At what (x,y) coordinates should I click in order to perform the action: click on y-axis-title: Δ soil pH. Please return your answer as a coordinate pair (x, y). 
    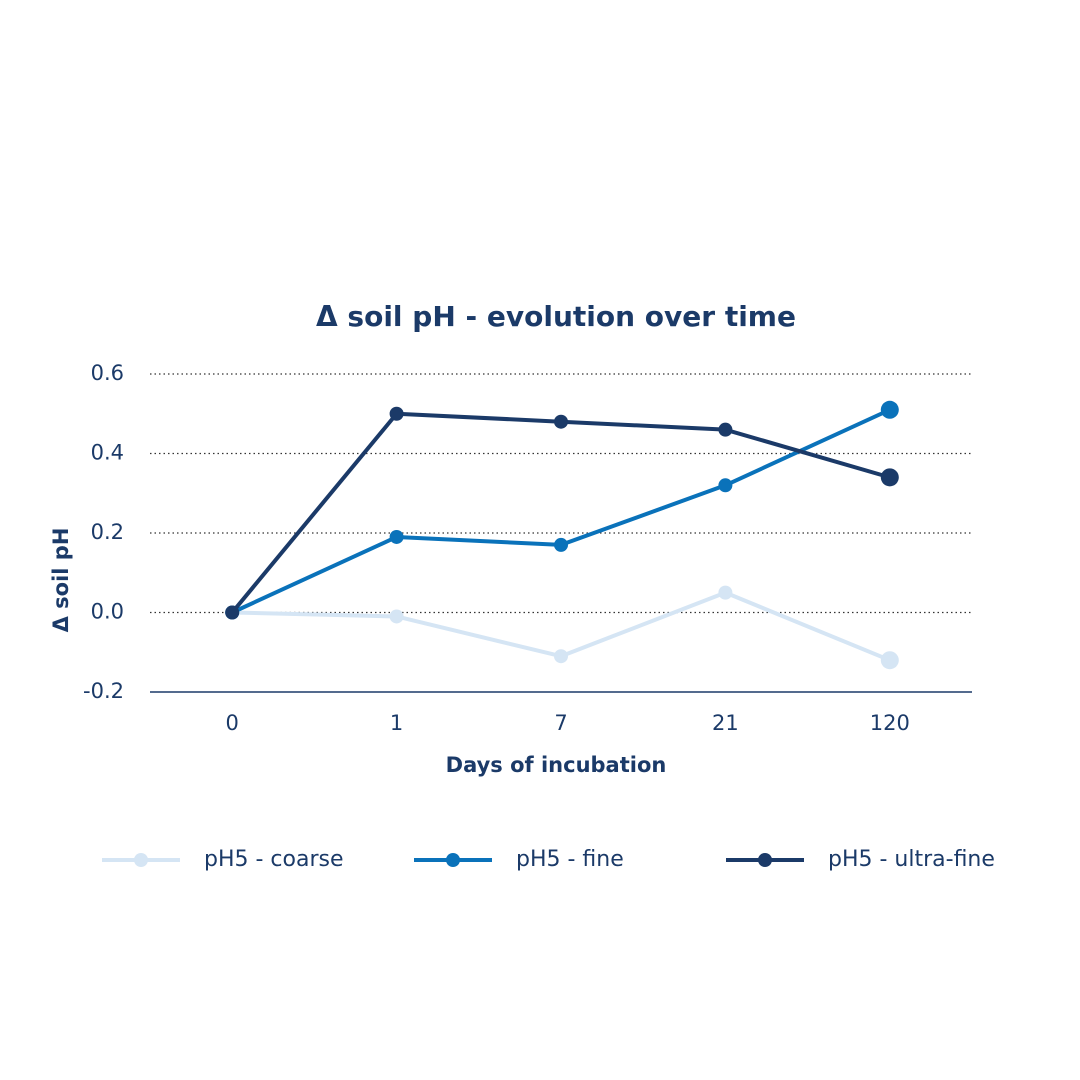
    Looking at the image, I should click on (61, 580).